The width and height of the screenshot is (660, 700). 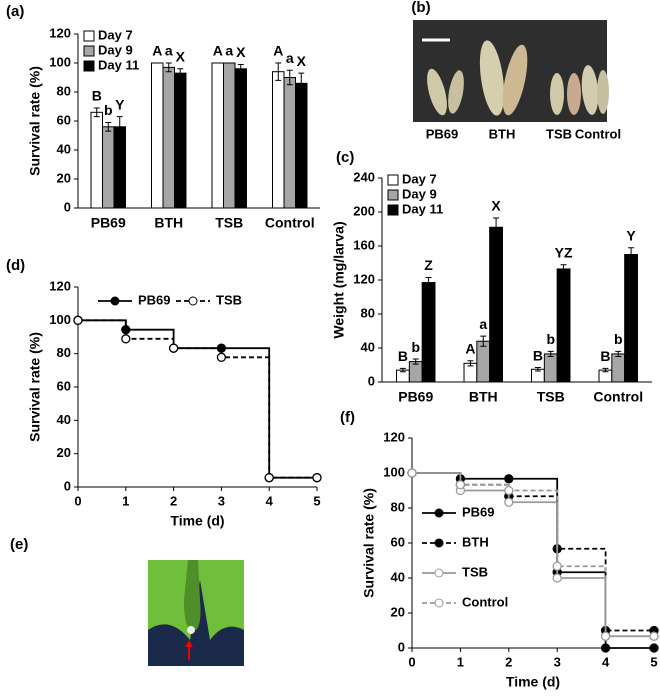 I want to click on panel-label: (b), so click(x=420, y=8).